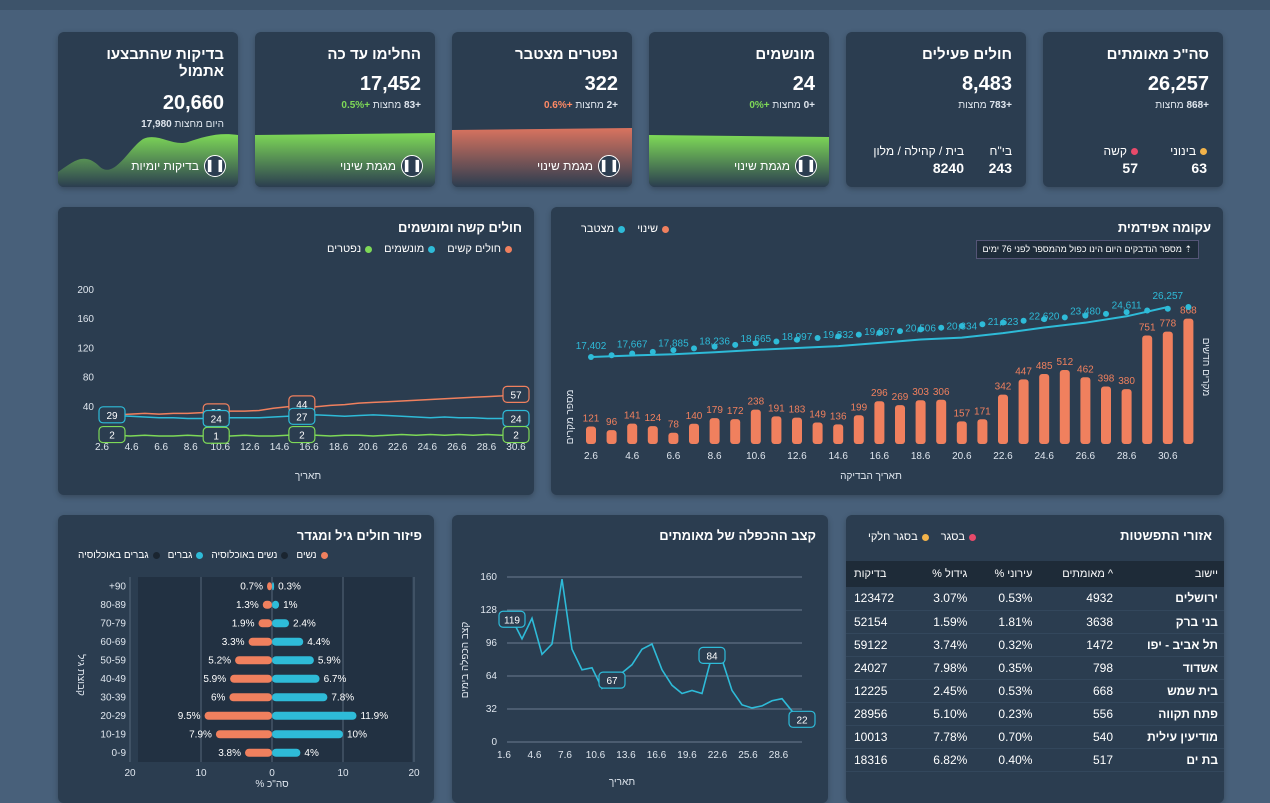  I want to click on x-tick: 28.6, so click(1127, 456).